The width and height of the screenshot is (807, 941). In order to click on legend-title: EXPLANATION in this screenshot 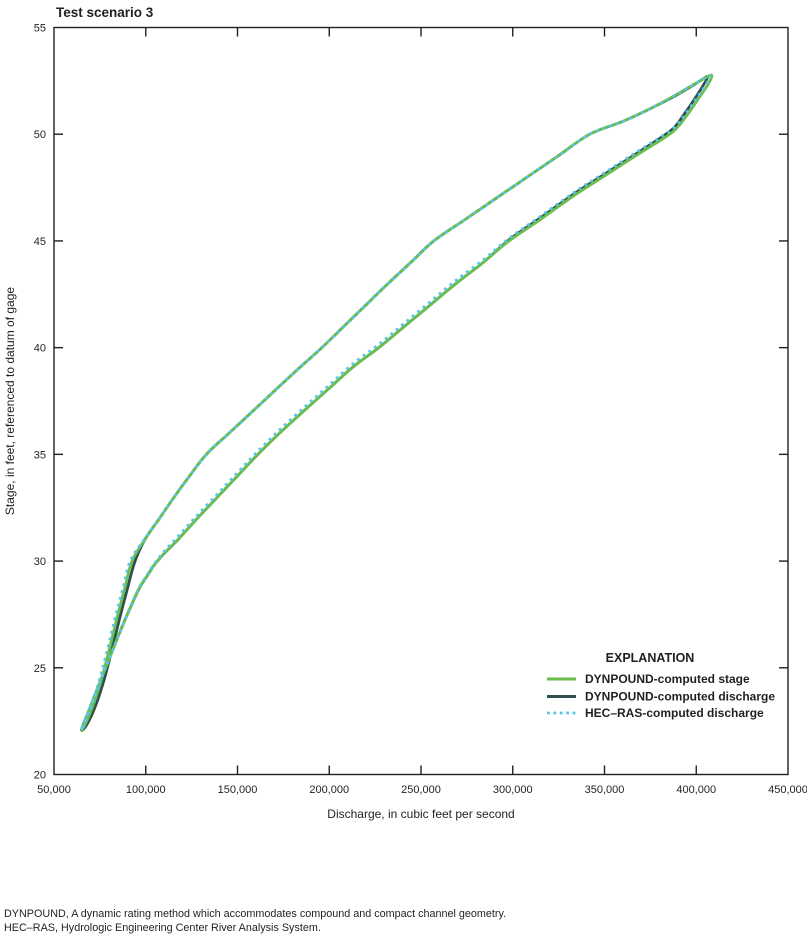, I will do `click(650, 658)`.